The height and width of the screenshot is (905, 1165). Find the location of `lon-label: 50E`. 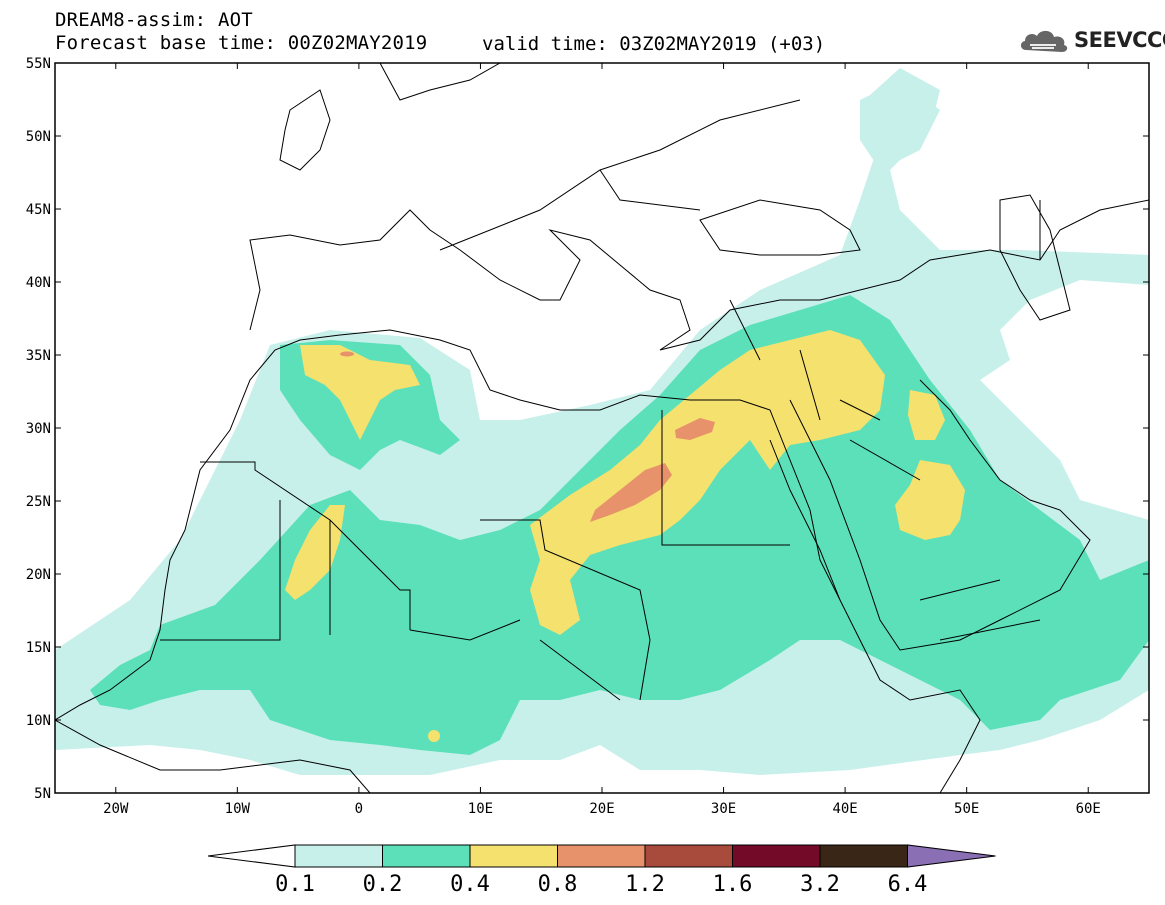

lon-label: 50E is located at coordinates (966, 809).